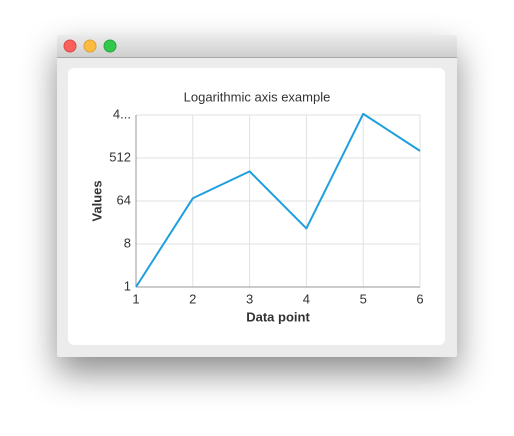 The image size is (514, 436). What do you see at coordinates (124, 199) in the screenshot?
I see `y-tick-label: 64` at bounding box center [124, 199].